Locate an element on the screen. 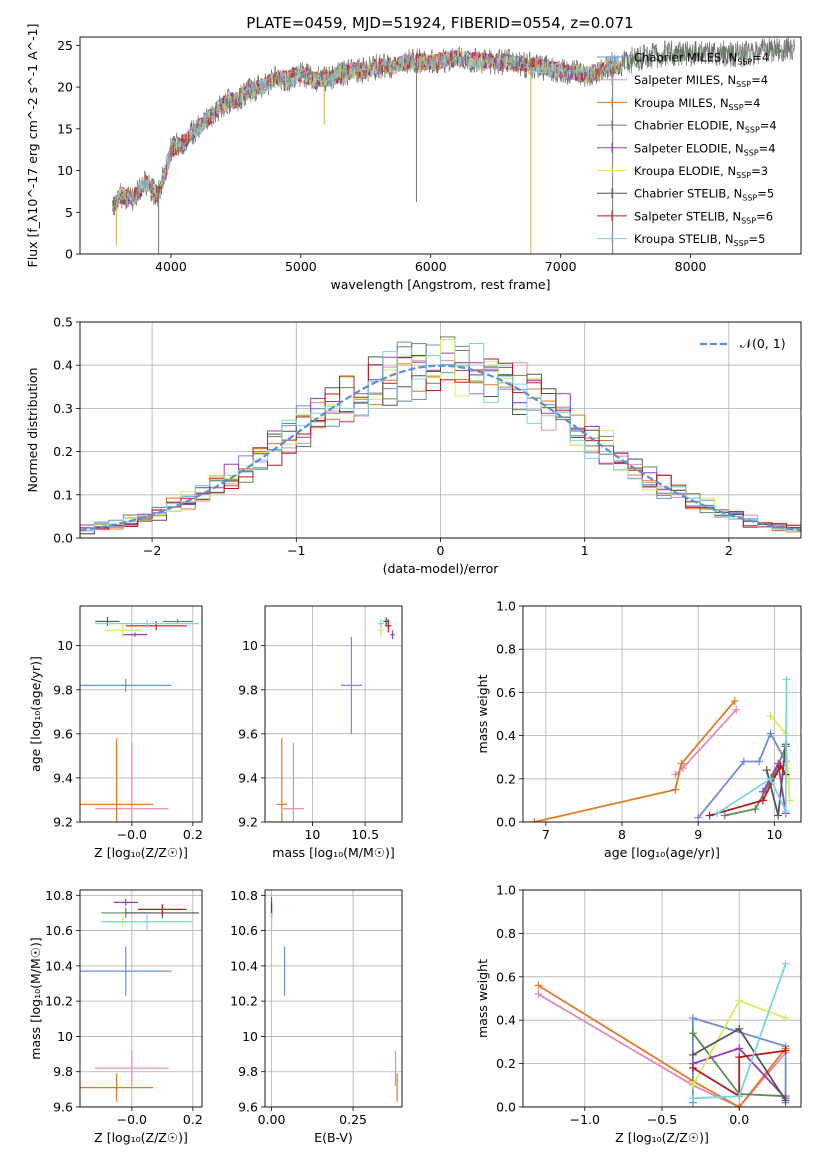 This screenshot has height=1170, width=819. x-tick-label: 0.00 is located at coordinates (272, 1119).